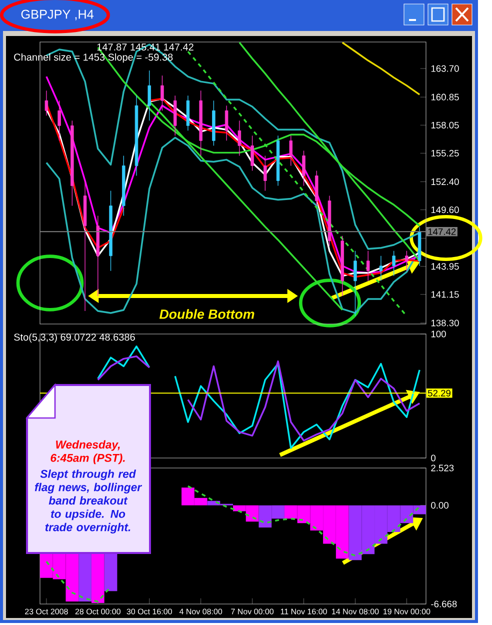 This screenshot has width=492, height=625. What do you see at coordinates (200, 611) in the screenshot?
I see `x-tick-label: 4 Nov 08:00` at bounding box center [200, 611].